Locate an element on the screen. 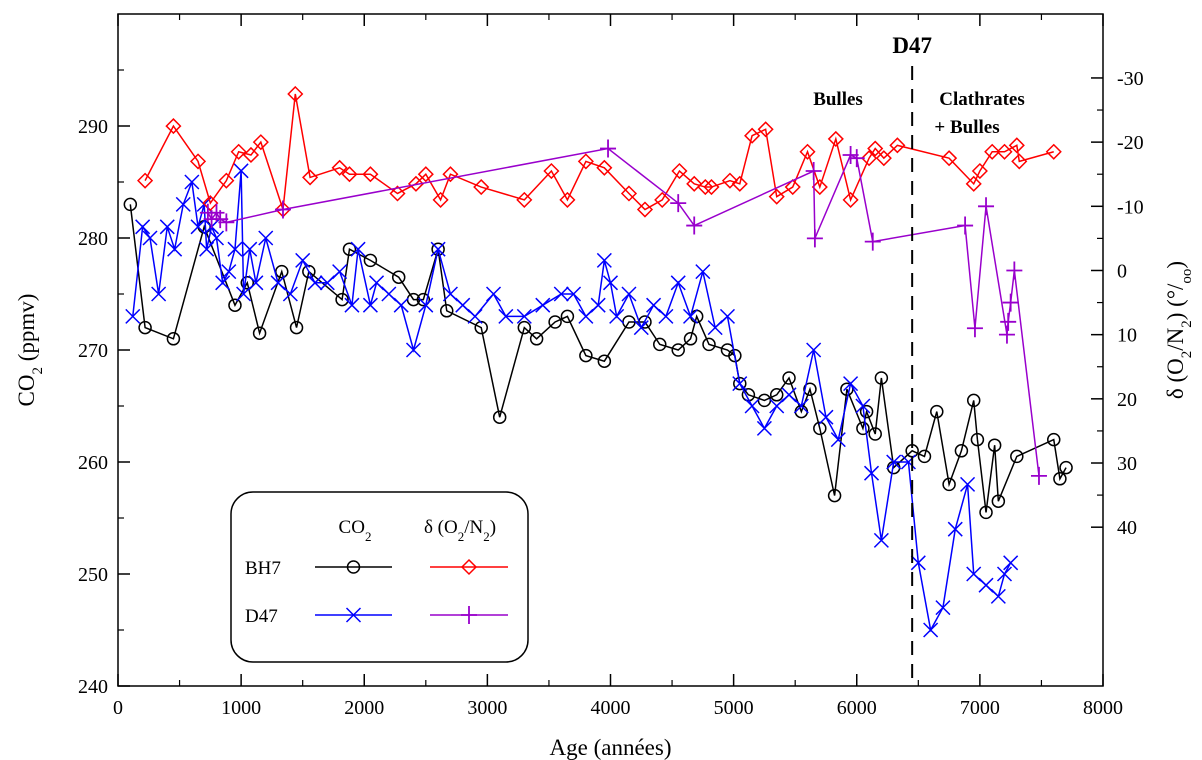 This screenshot has width=1202, height=760. y2-axis-ticks: -30 -20 -10 0 10 20 30 40 is located at coordinates (1117, 303).